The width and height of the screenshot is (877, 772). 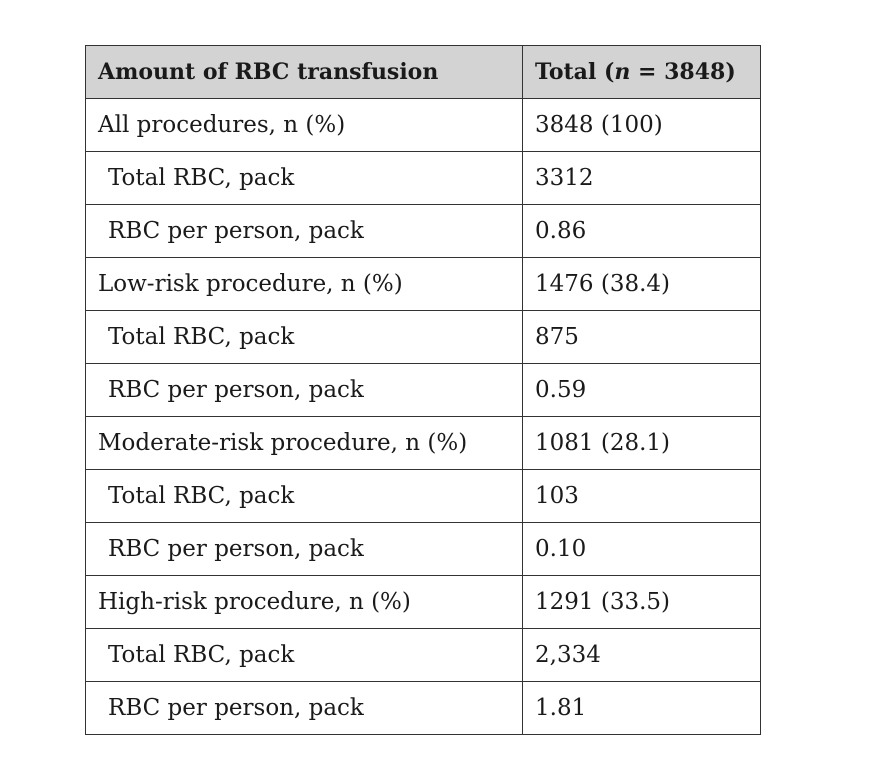 I want to click on table-row: RBC per person, pack 0.86, so click(x=423, y=231).